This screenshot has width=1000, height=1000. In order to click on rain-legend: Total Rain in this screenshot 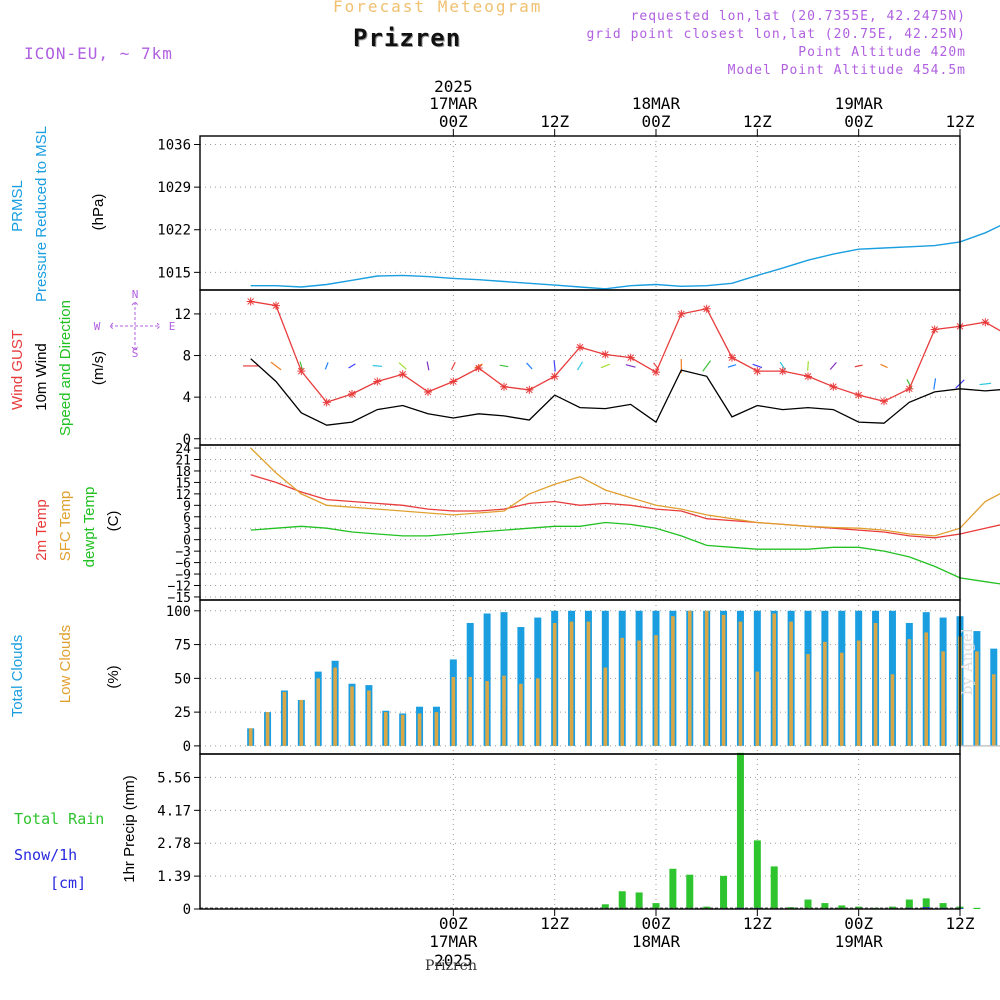, I will do `click(59, 819)`.